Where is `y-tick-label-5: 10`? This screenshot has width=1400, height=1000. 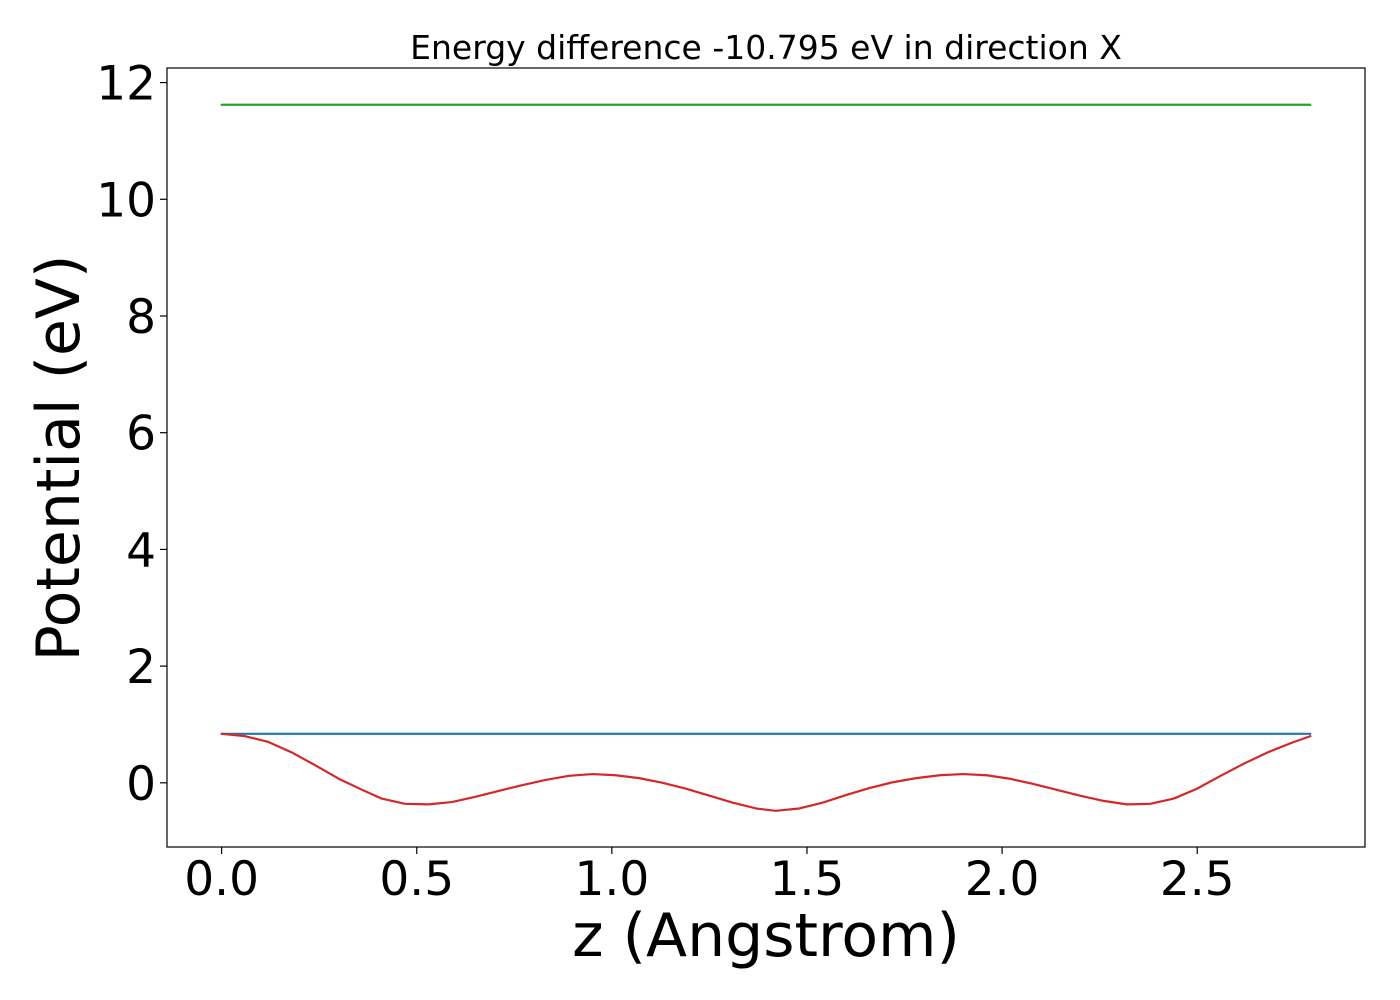 y-tick-label-5: 10 is located at coordinates (126, 200).